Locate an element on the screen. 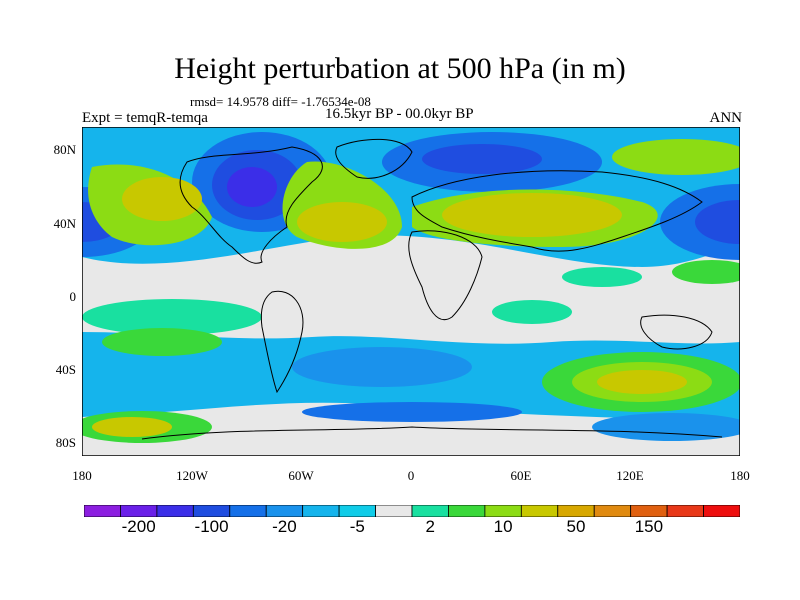 The height and width of the screenshot is (600, 800). lat-label-80n: 80N is located at coordinates (64, 149).